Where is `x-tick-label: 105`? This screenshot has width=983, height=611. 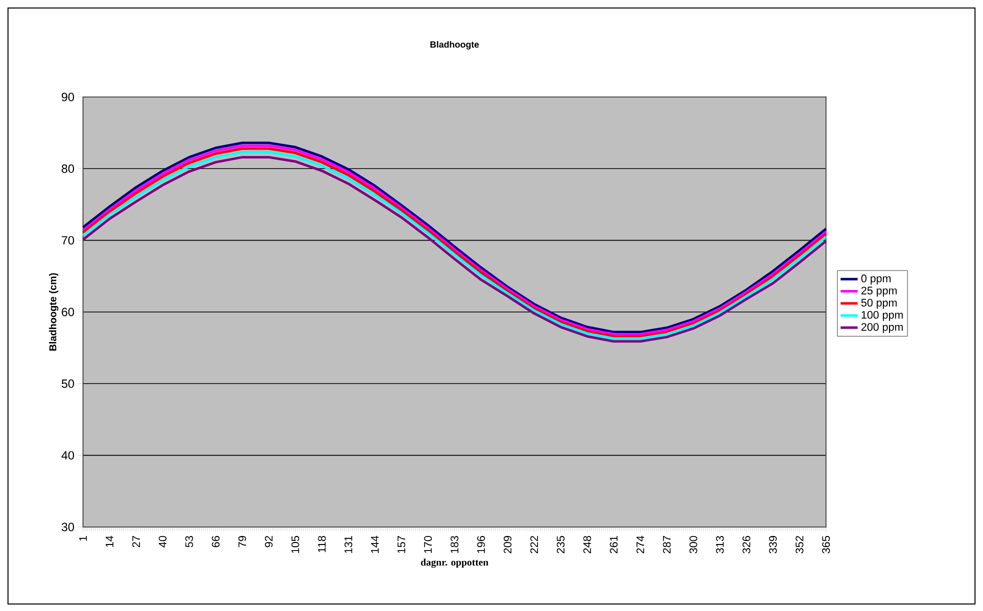
x-tick-label: 105 is located at coordinates (295, 544).